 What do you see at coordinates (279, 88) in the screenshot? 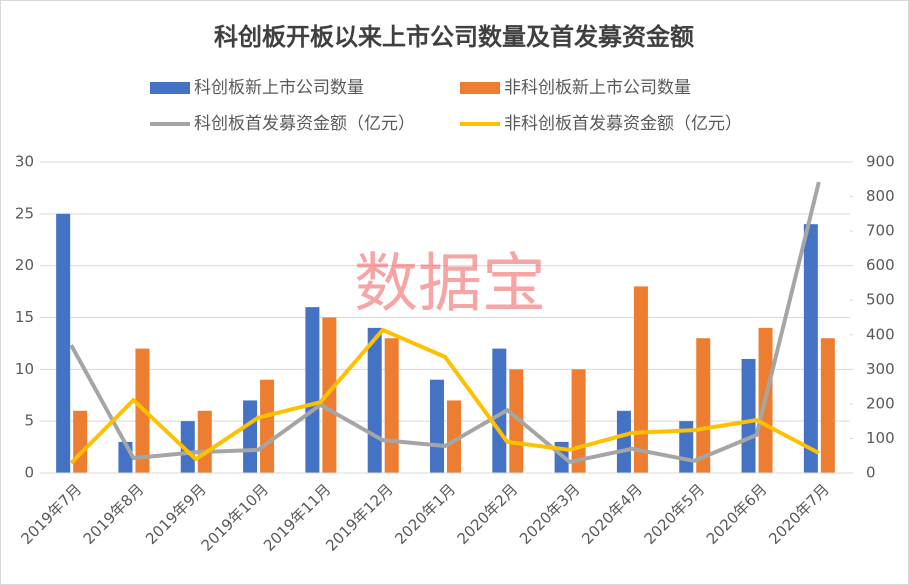
I see `legend-label: 科创板新上市公司数量` at bounding box center [279, 88].